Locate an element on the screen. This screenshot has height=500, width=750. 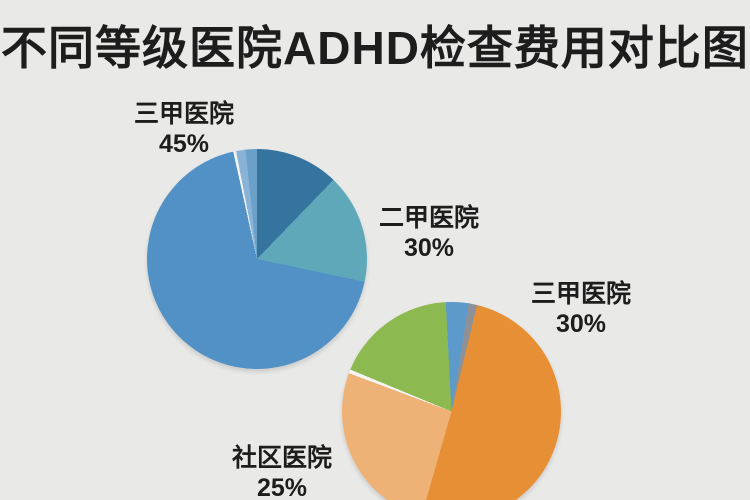
callout-blue-pie-sanjia: 三甲医院 45% is located at coordinates (184, 129).